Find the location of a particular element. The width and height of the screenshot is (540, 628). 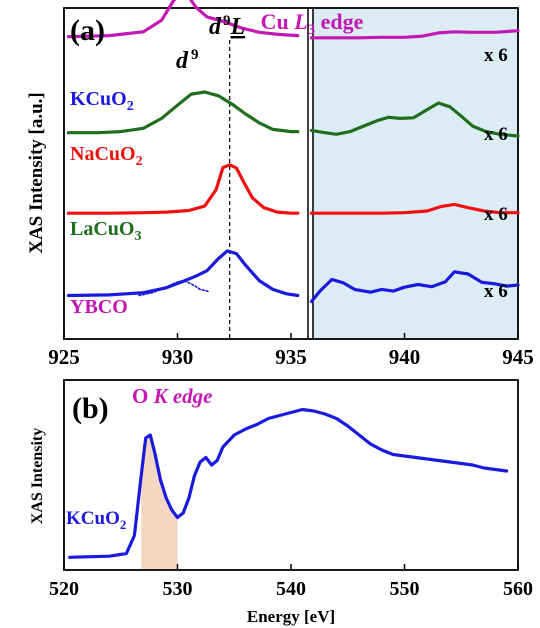

panel-a-label: (a) is located at coordinates (87, 30).